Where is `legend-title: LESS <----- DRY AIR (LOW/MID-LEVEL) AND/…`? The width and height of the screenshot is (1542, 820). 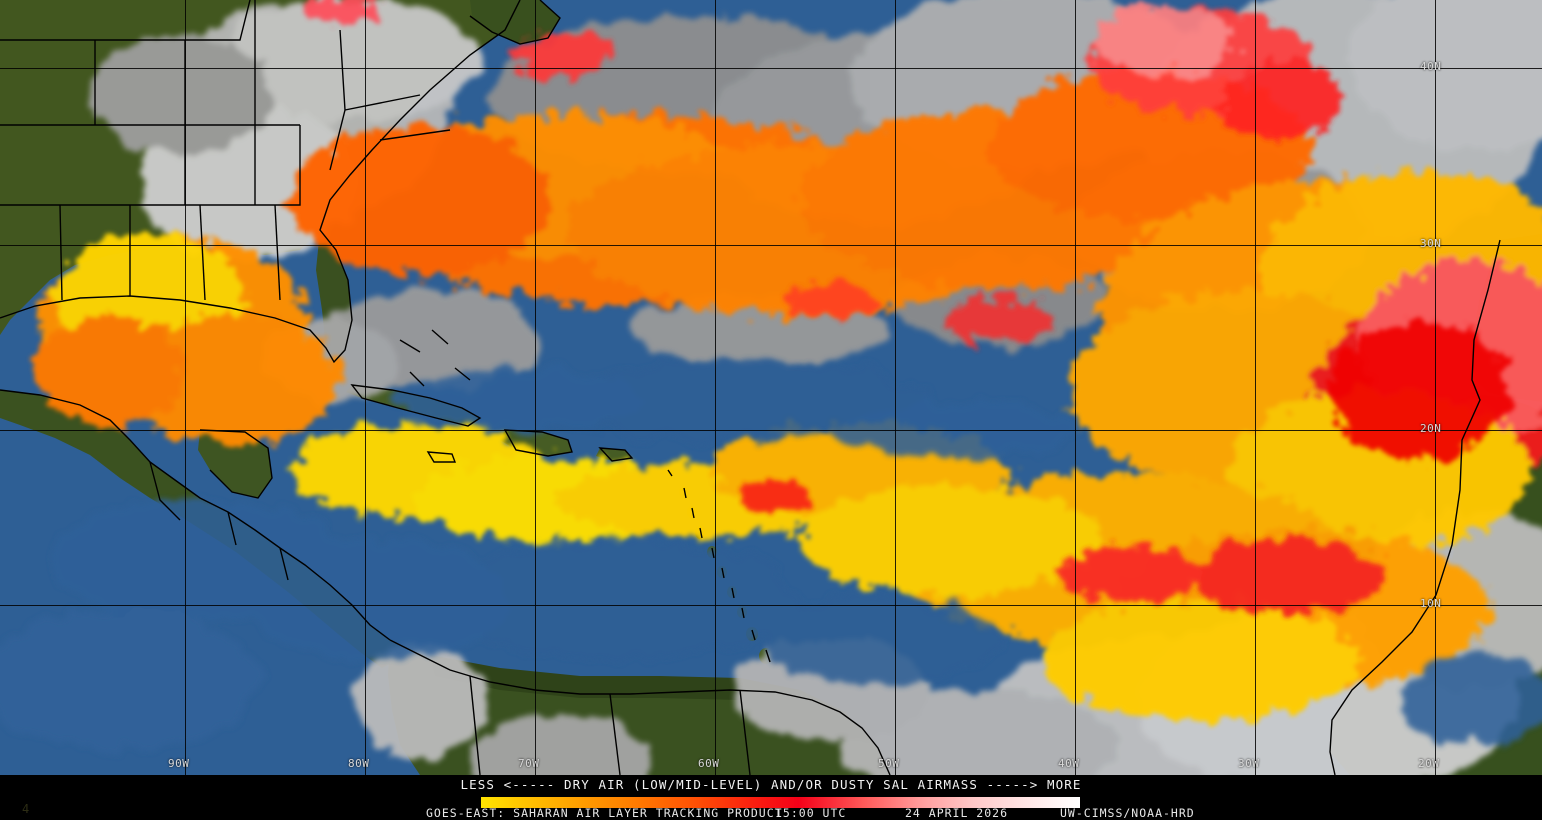 legend-title: LESS <----- DRY AIR (LOW/MID-LEVEL) AND/… is located at coordinates (771, 784).